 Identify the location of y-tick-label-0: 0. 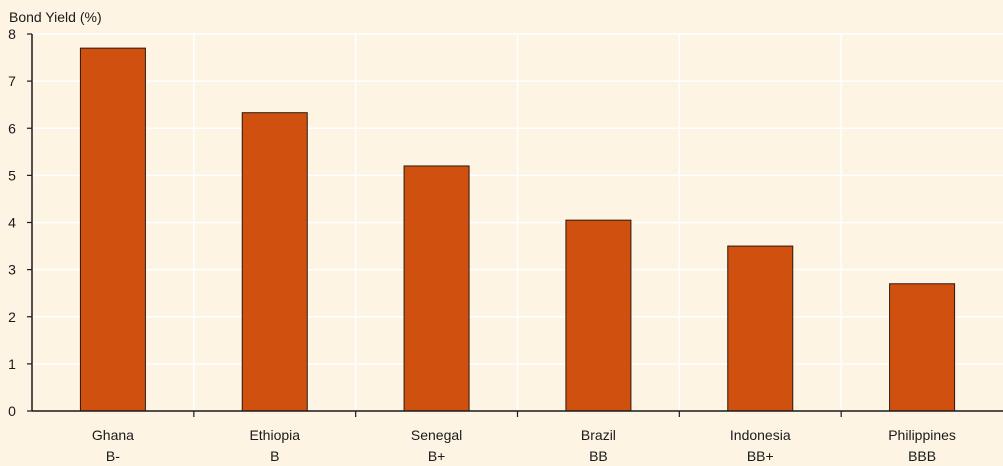
(12, 411).